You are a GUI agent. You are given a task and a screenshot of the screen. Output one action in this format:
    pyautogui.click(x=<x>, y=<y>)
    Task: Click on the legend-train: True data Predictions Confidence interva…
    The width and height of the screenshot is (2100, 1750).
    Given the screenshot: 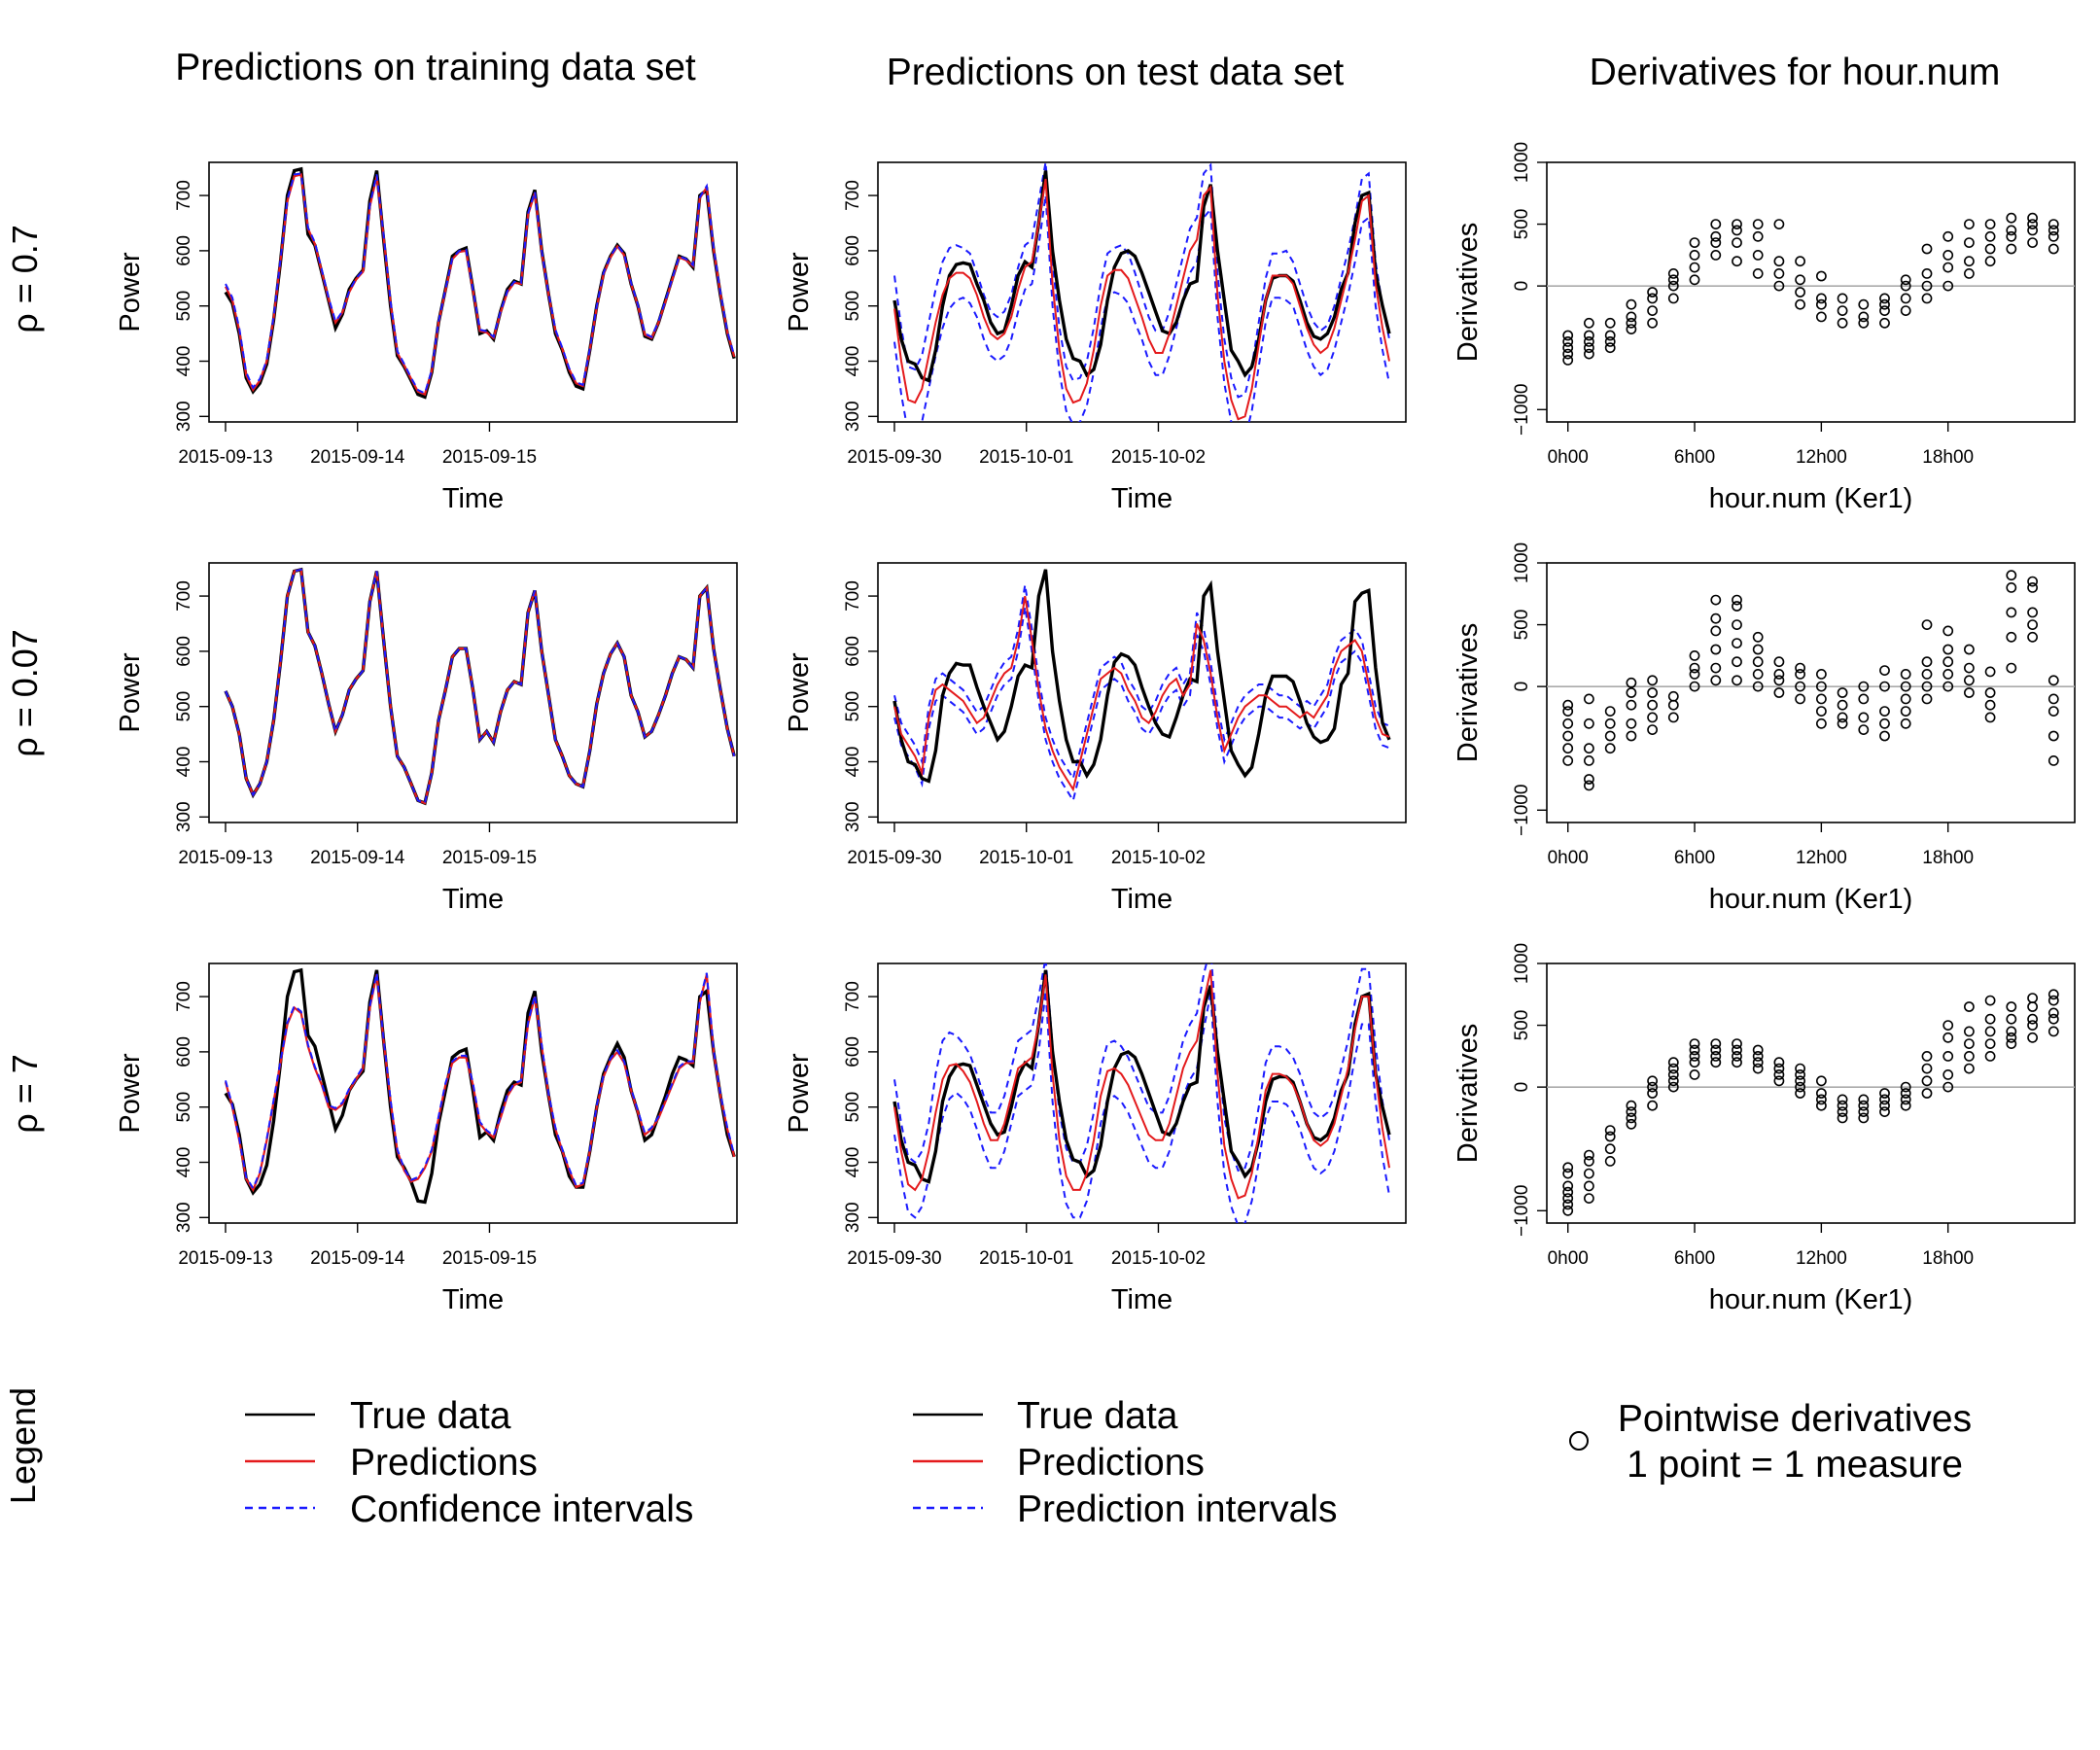 What is the action you would take?
    pyautogui.click(x=469, y=1462)
    